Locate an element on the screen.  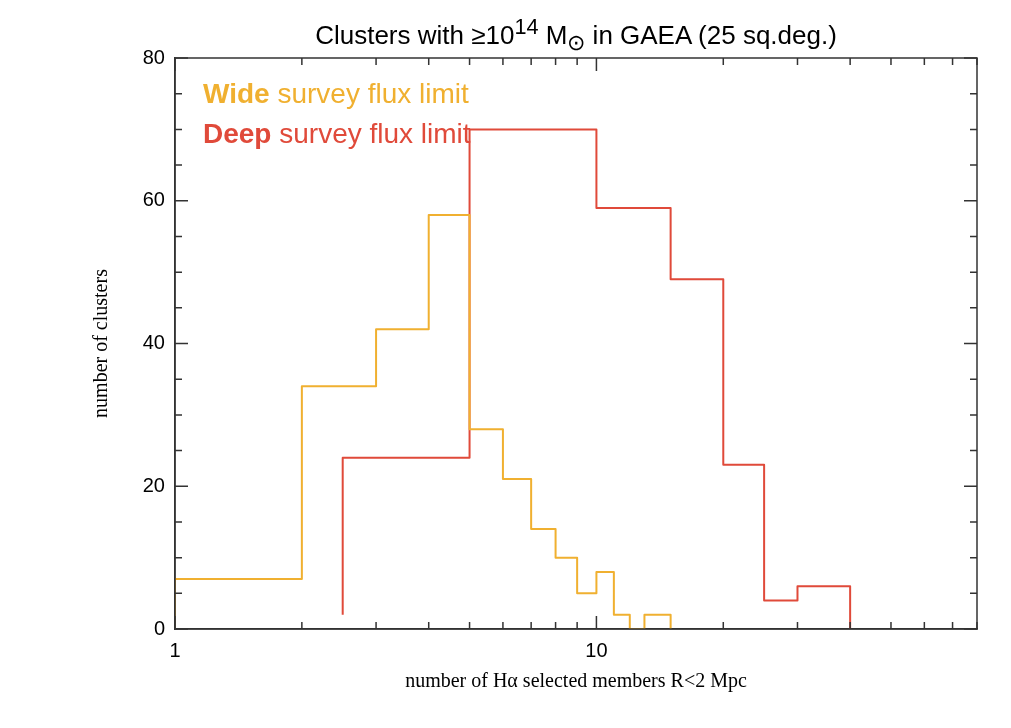
chart-title: Clusters with ≥10$^{14}$ M$_{⊙}$ in GAEA (25 sq.deg.) is located at coordinates (576, 35).